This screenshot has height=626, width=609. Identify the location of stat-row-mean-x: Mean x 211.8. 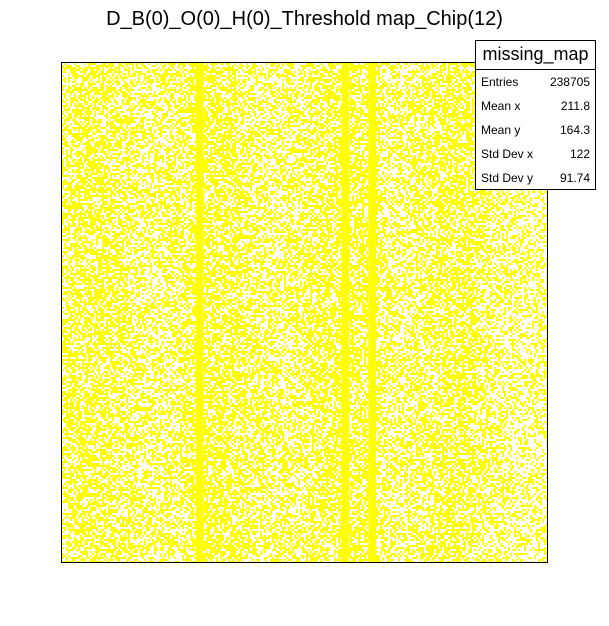
(535, 106).